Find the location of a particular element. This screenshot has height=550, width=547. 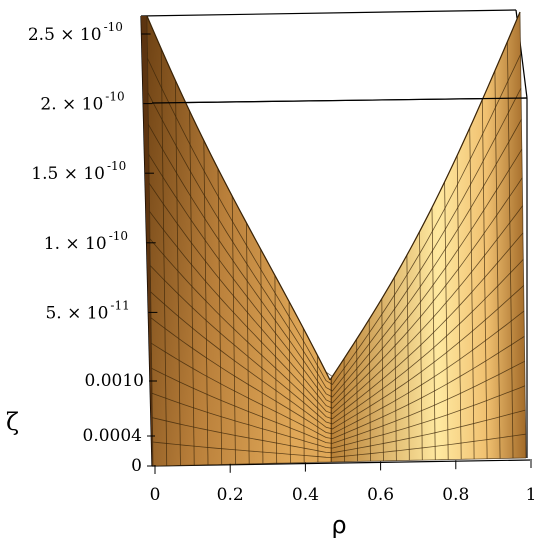

z-tick-exponent-1: -10 is located at coordinates (118, 236).